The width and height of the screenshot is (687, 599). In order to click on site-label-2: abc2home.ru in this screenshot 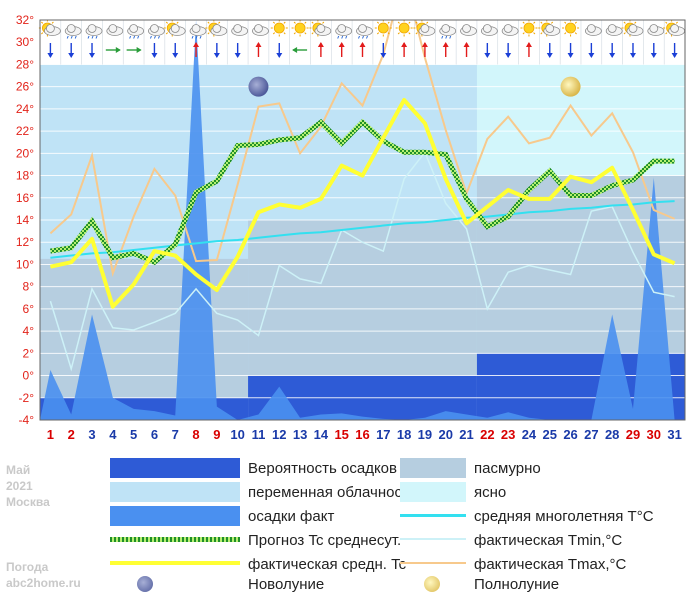, I will do `click(43, 583)`.